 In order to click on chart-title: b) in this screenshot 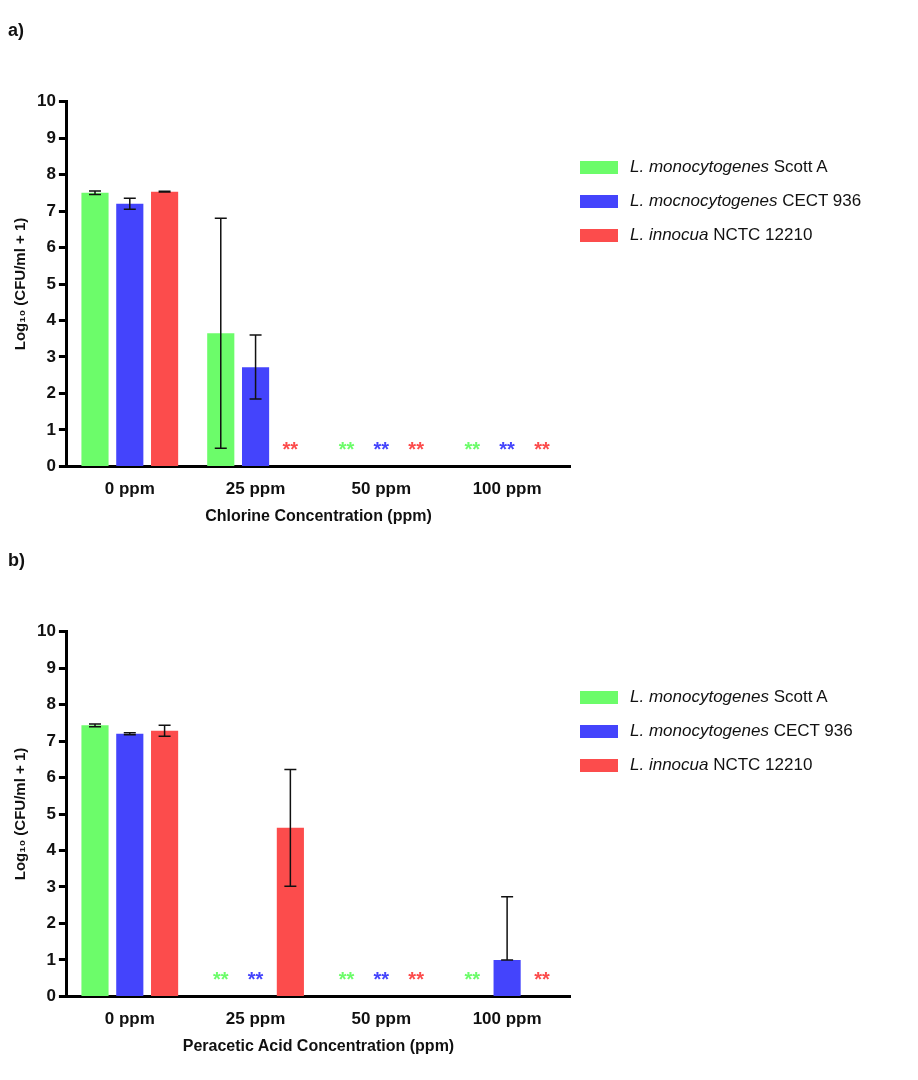, I will do `click(16, 559)`.